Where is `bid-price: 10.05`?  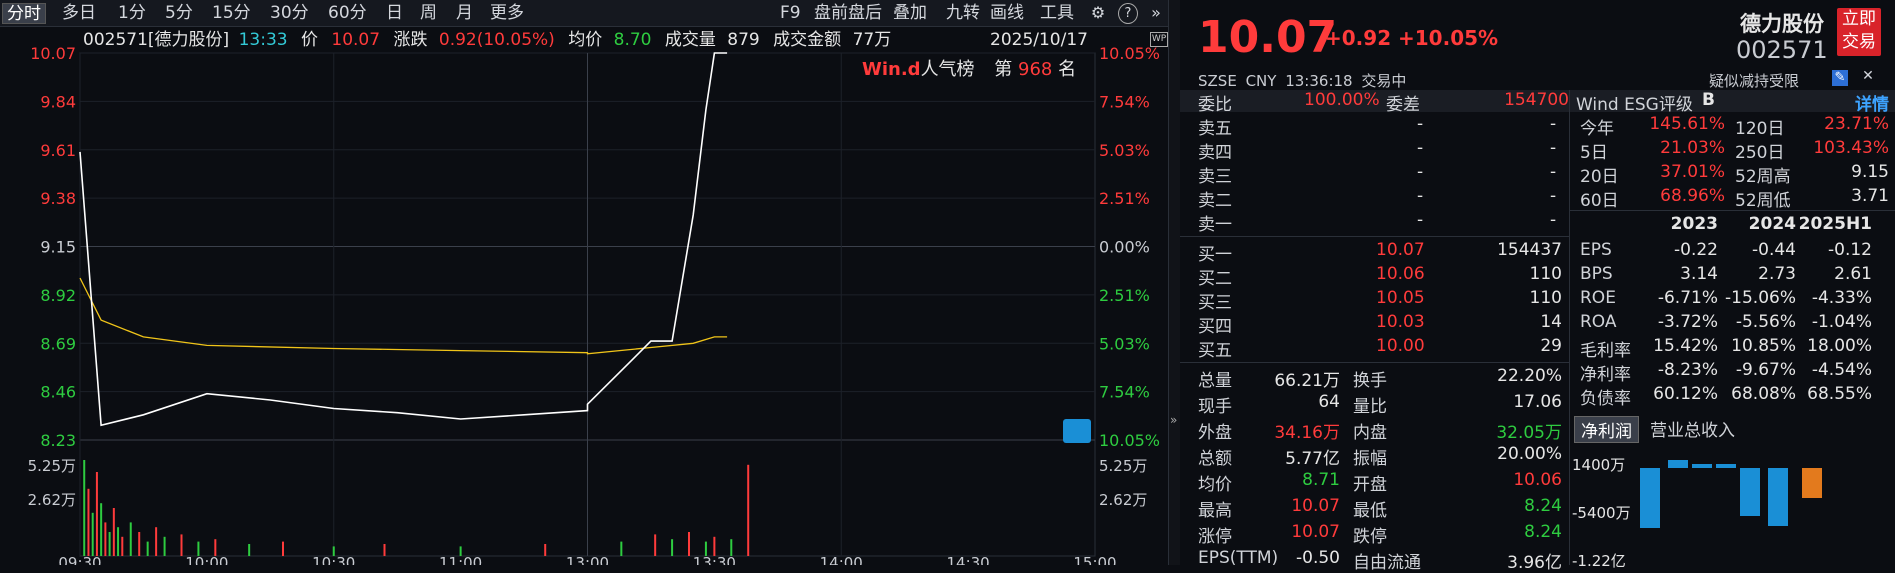 bid-price: 10.05 is located at coordinates (1400, 298).